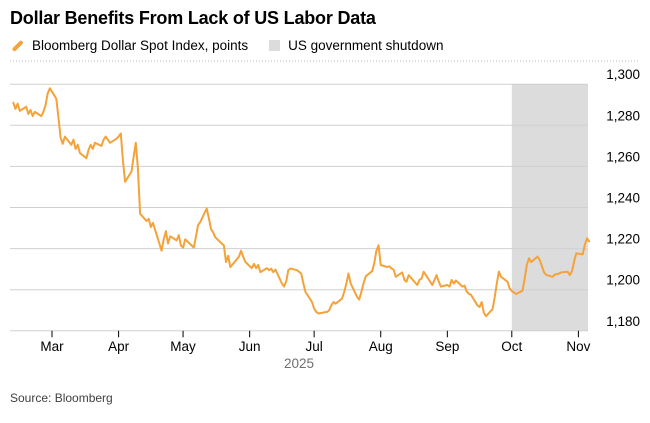 This screenshot has height=423, width=650. Describe the element at coordinates (183, 346) in the screenshot. I see `x-axis-label-may: May` at that location.